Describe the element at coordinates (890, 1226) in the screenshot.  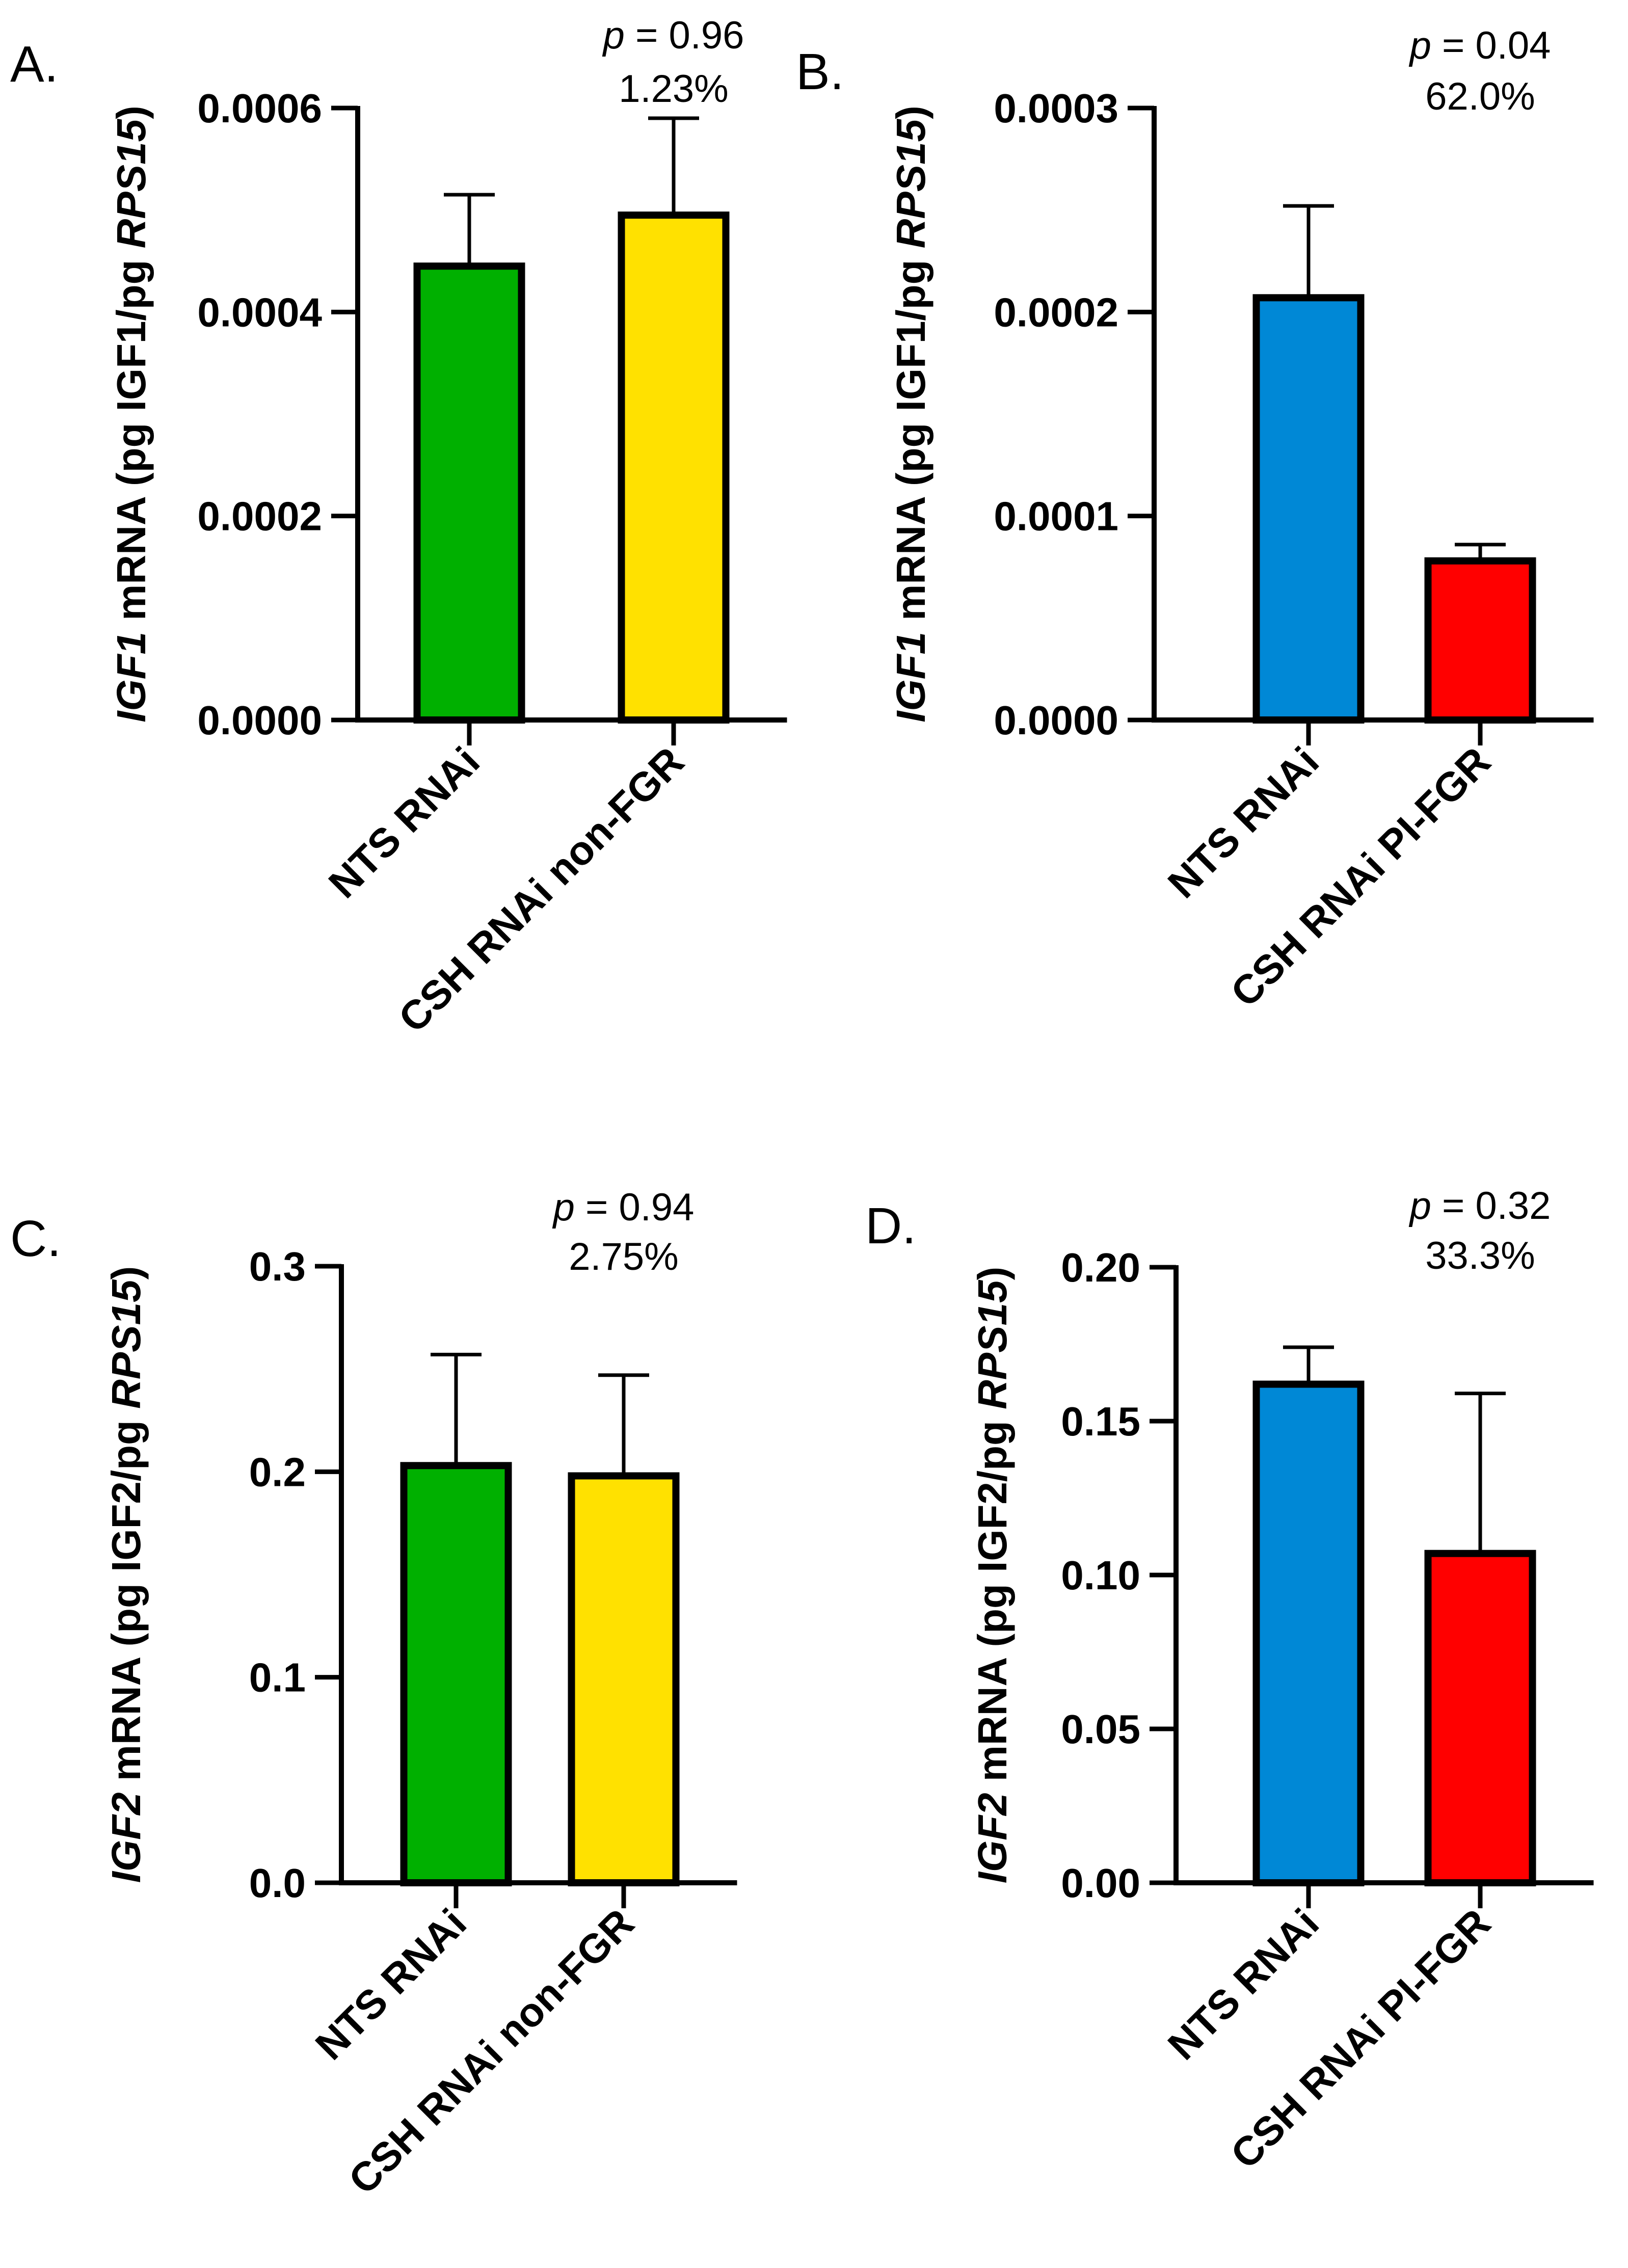
I see `panel-letter: D.` at that location.